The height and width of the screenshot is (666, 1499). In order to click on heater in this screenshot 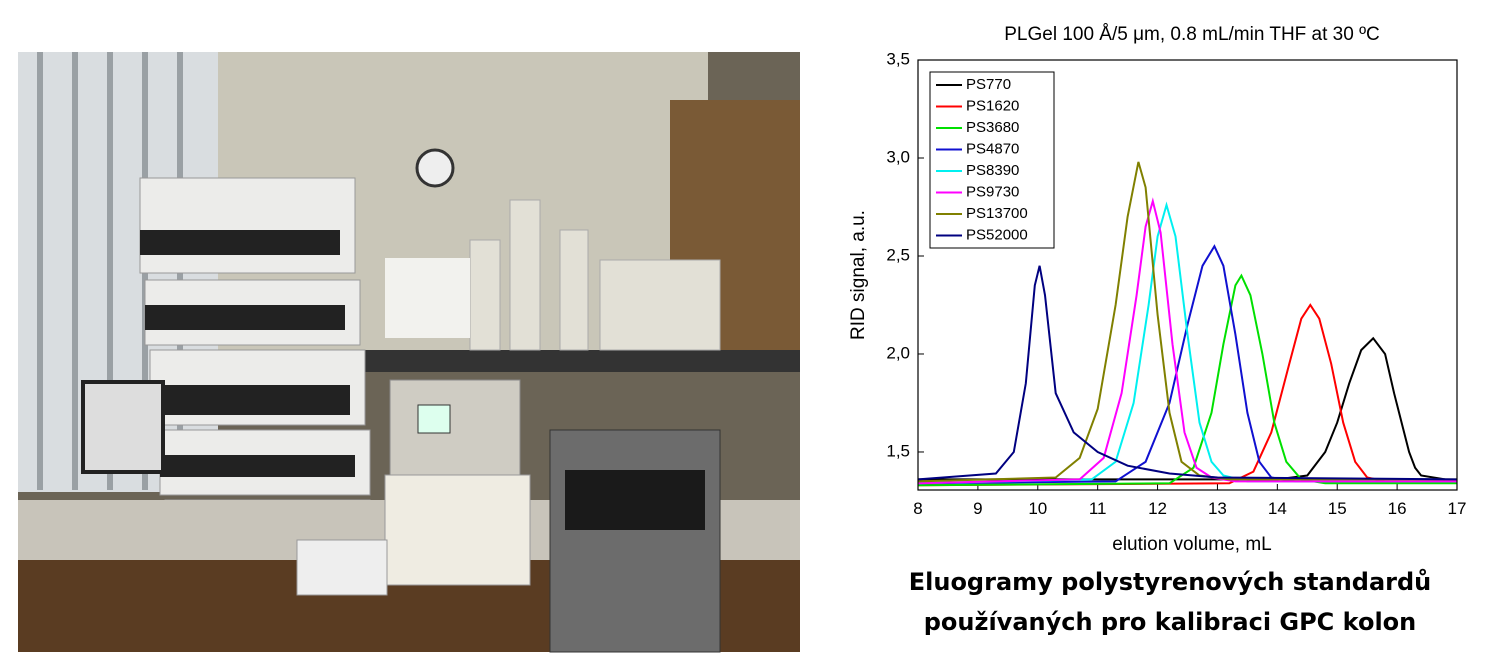, I will do `click(342, 567)`.